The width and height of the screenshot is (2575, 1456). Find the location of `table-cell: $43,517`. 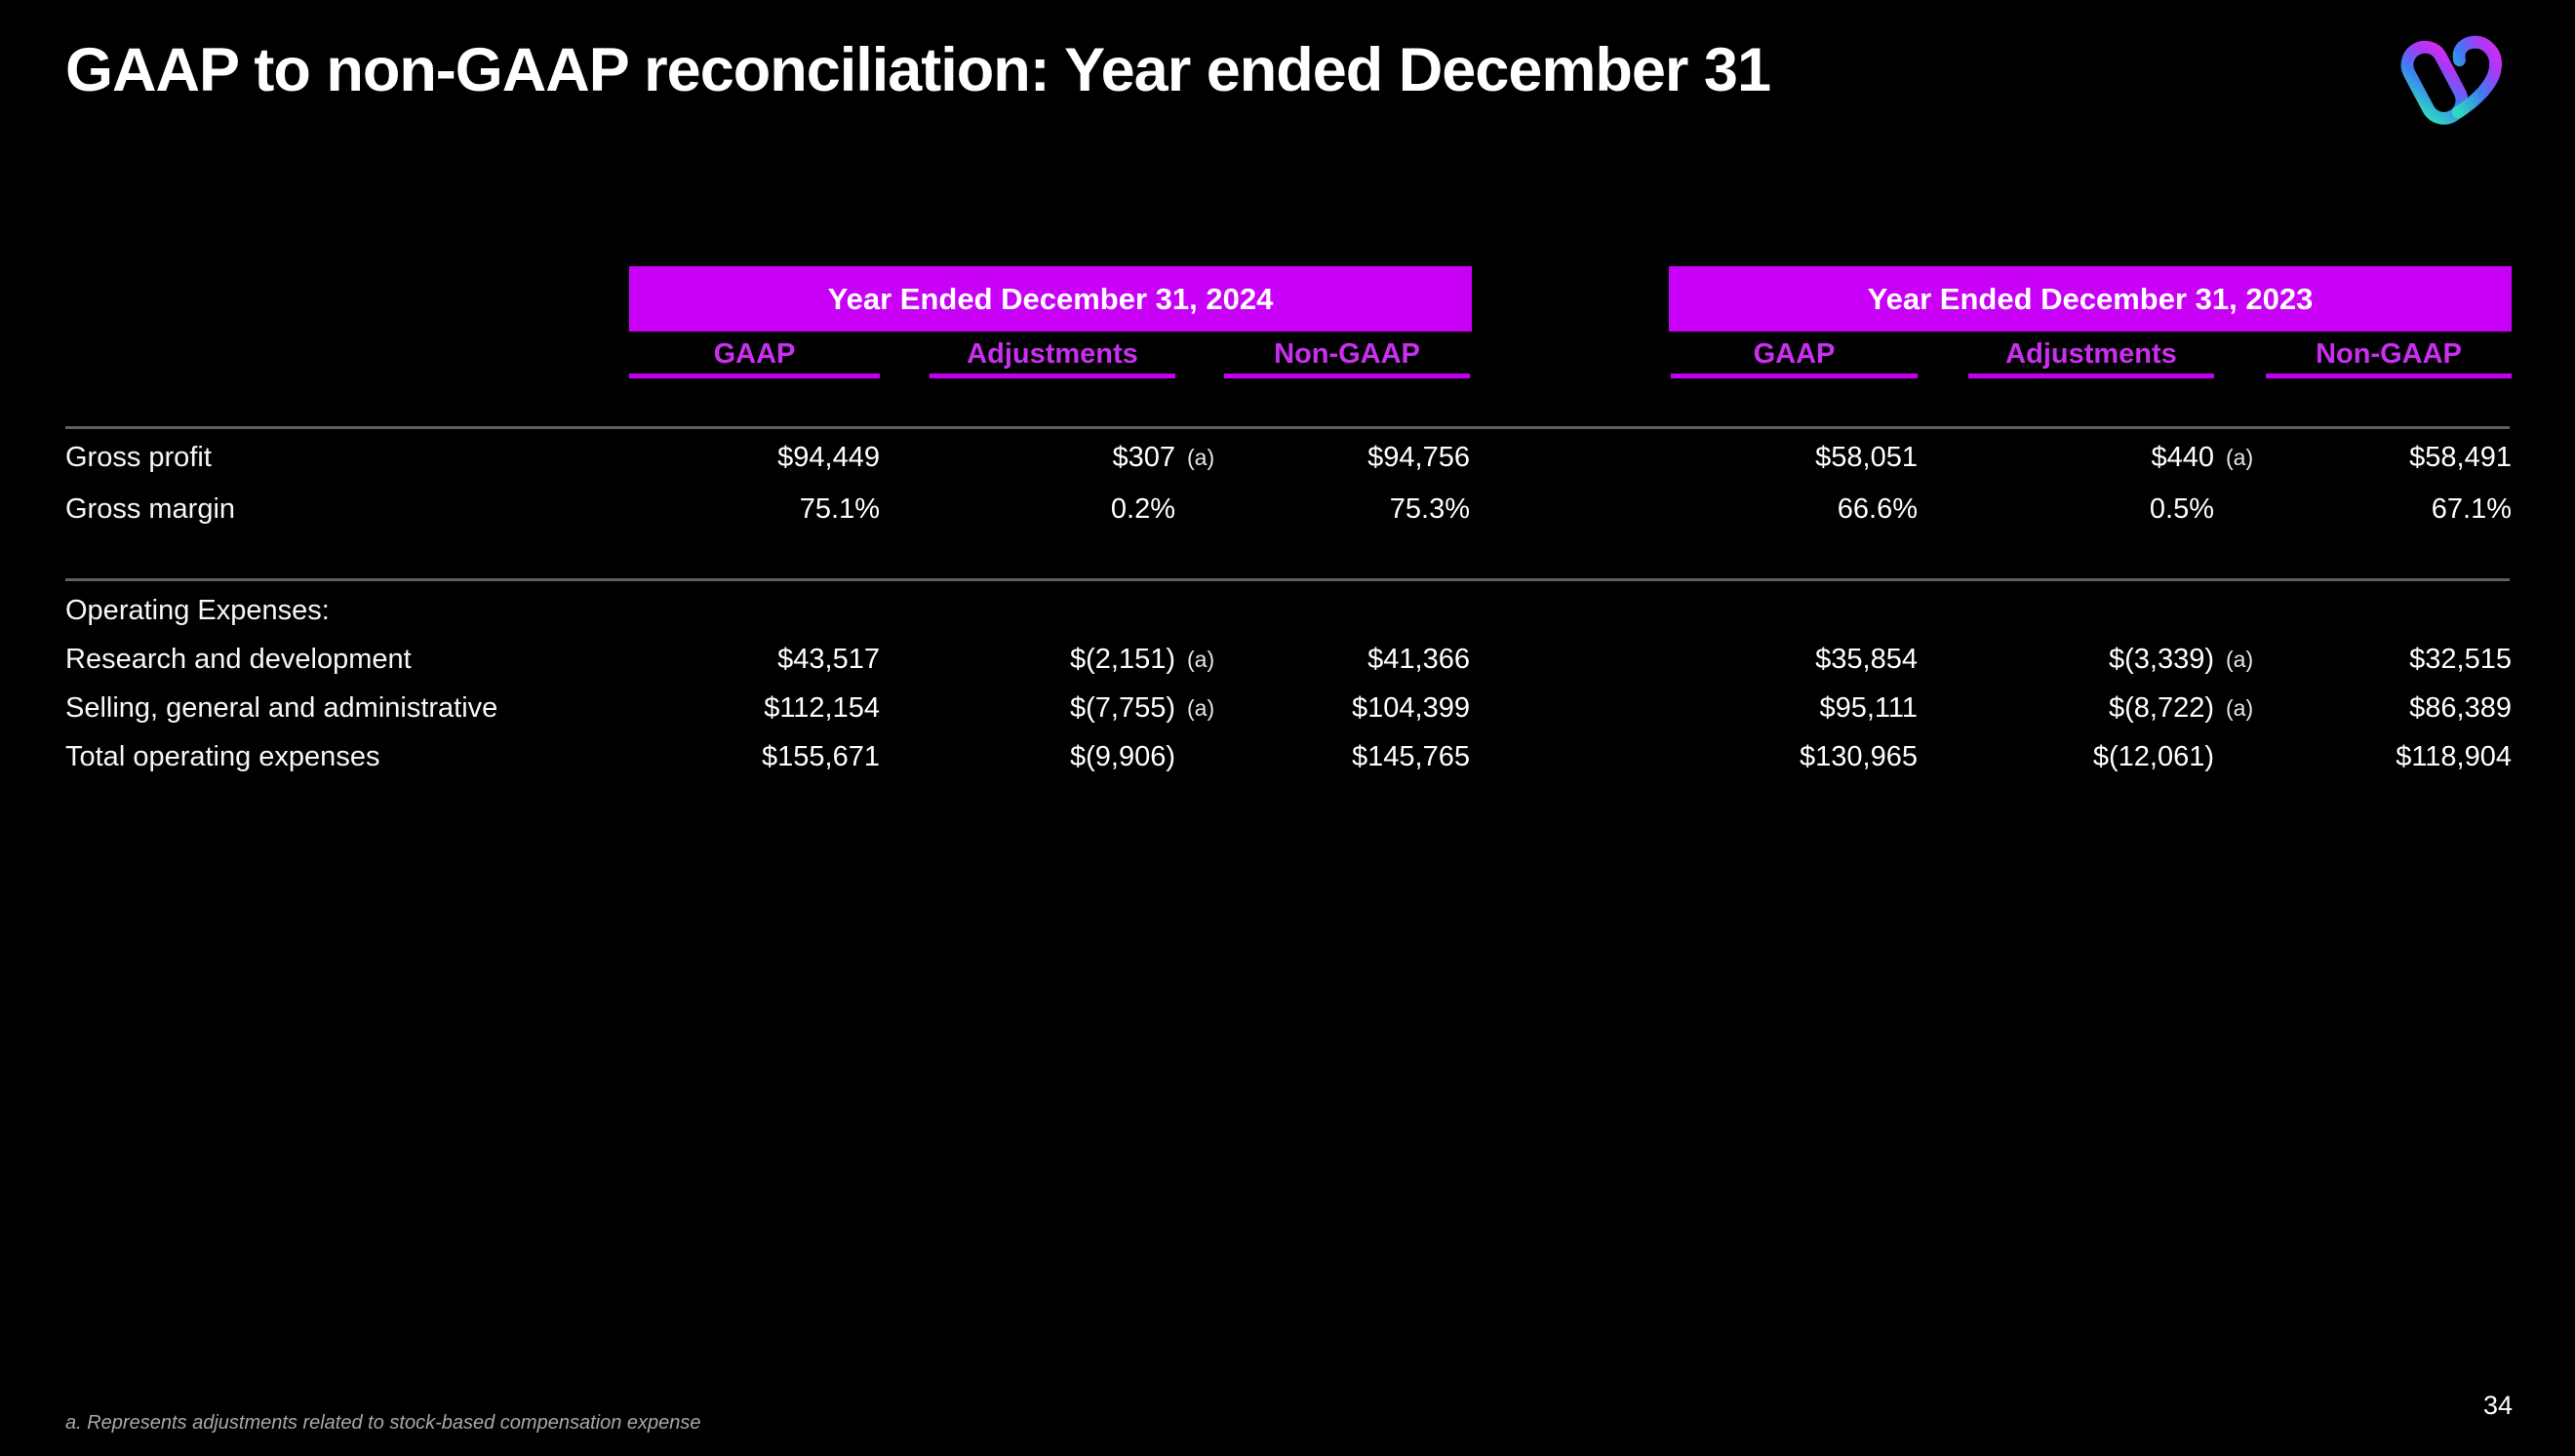

table-cell: $43,517 is located at coordinates (828, 659).